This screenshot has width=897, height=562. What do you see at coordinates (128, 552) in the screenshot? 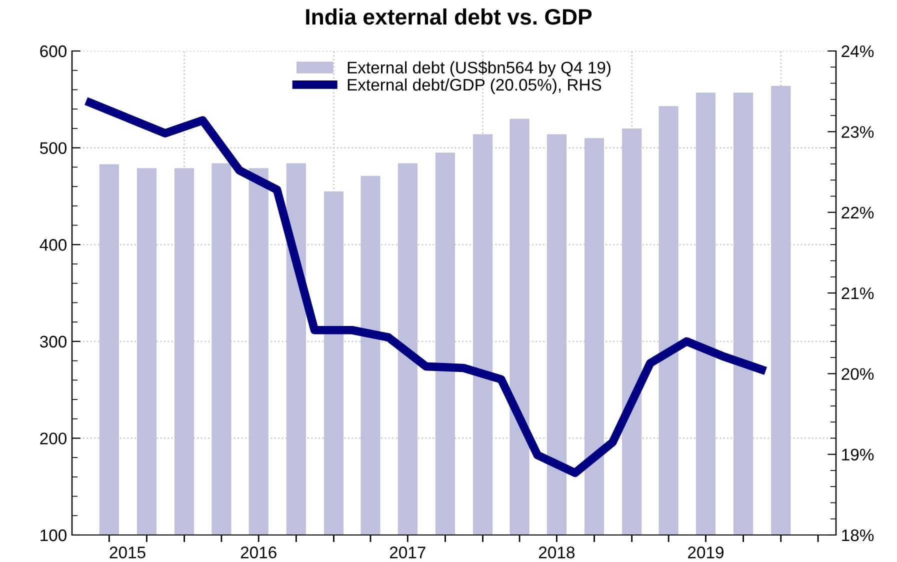
I see `x-tick-label: 2015` at bounding box center [128, 552].